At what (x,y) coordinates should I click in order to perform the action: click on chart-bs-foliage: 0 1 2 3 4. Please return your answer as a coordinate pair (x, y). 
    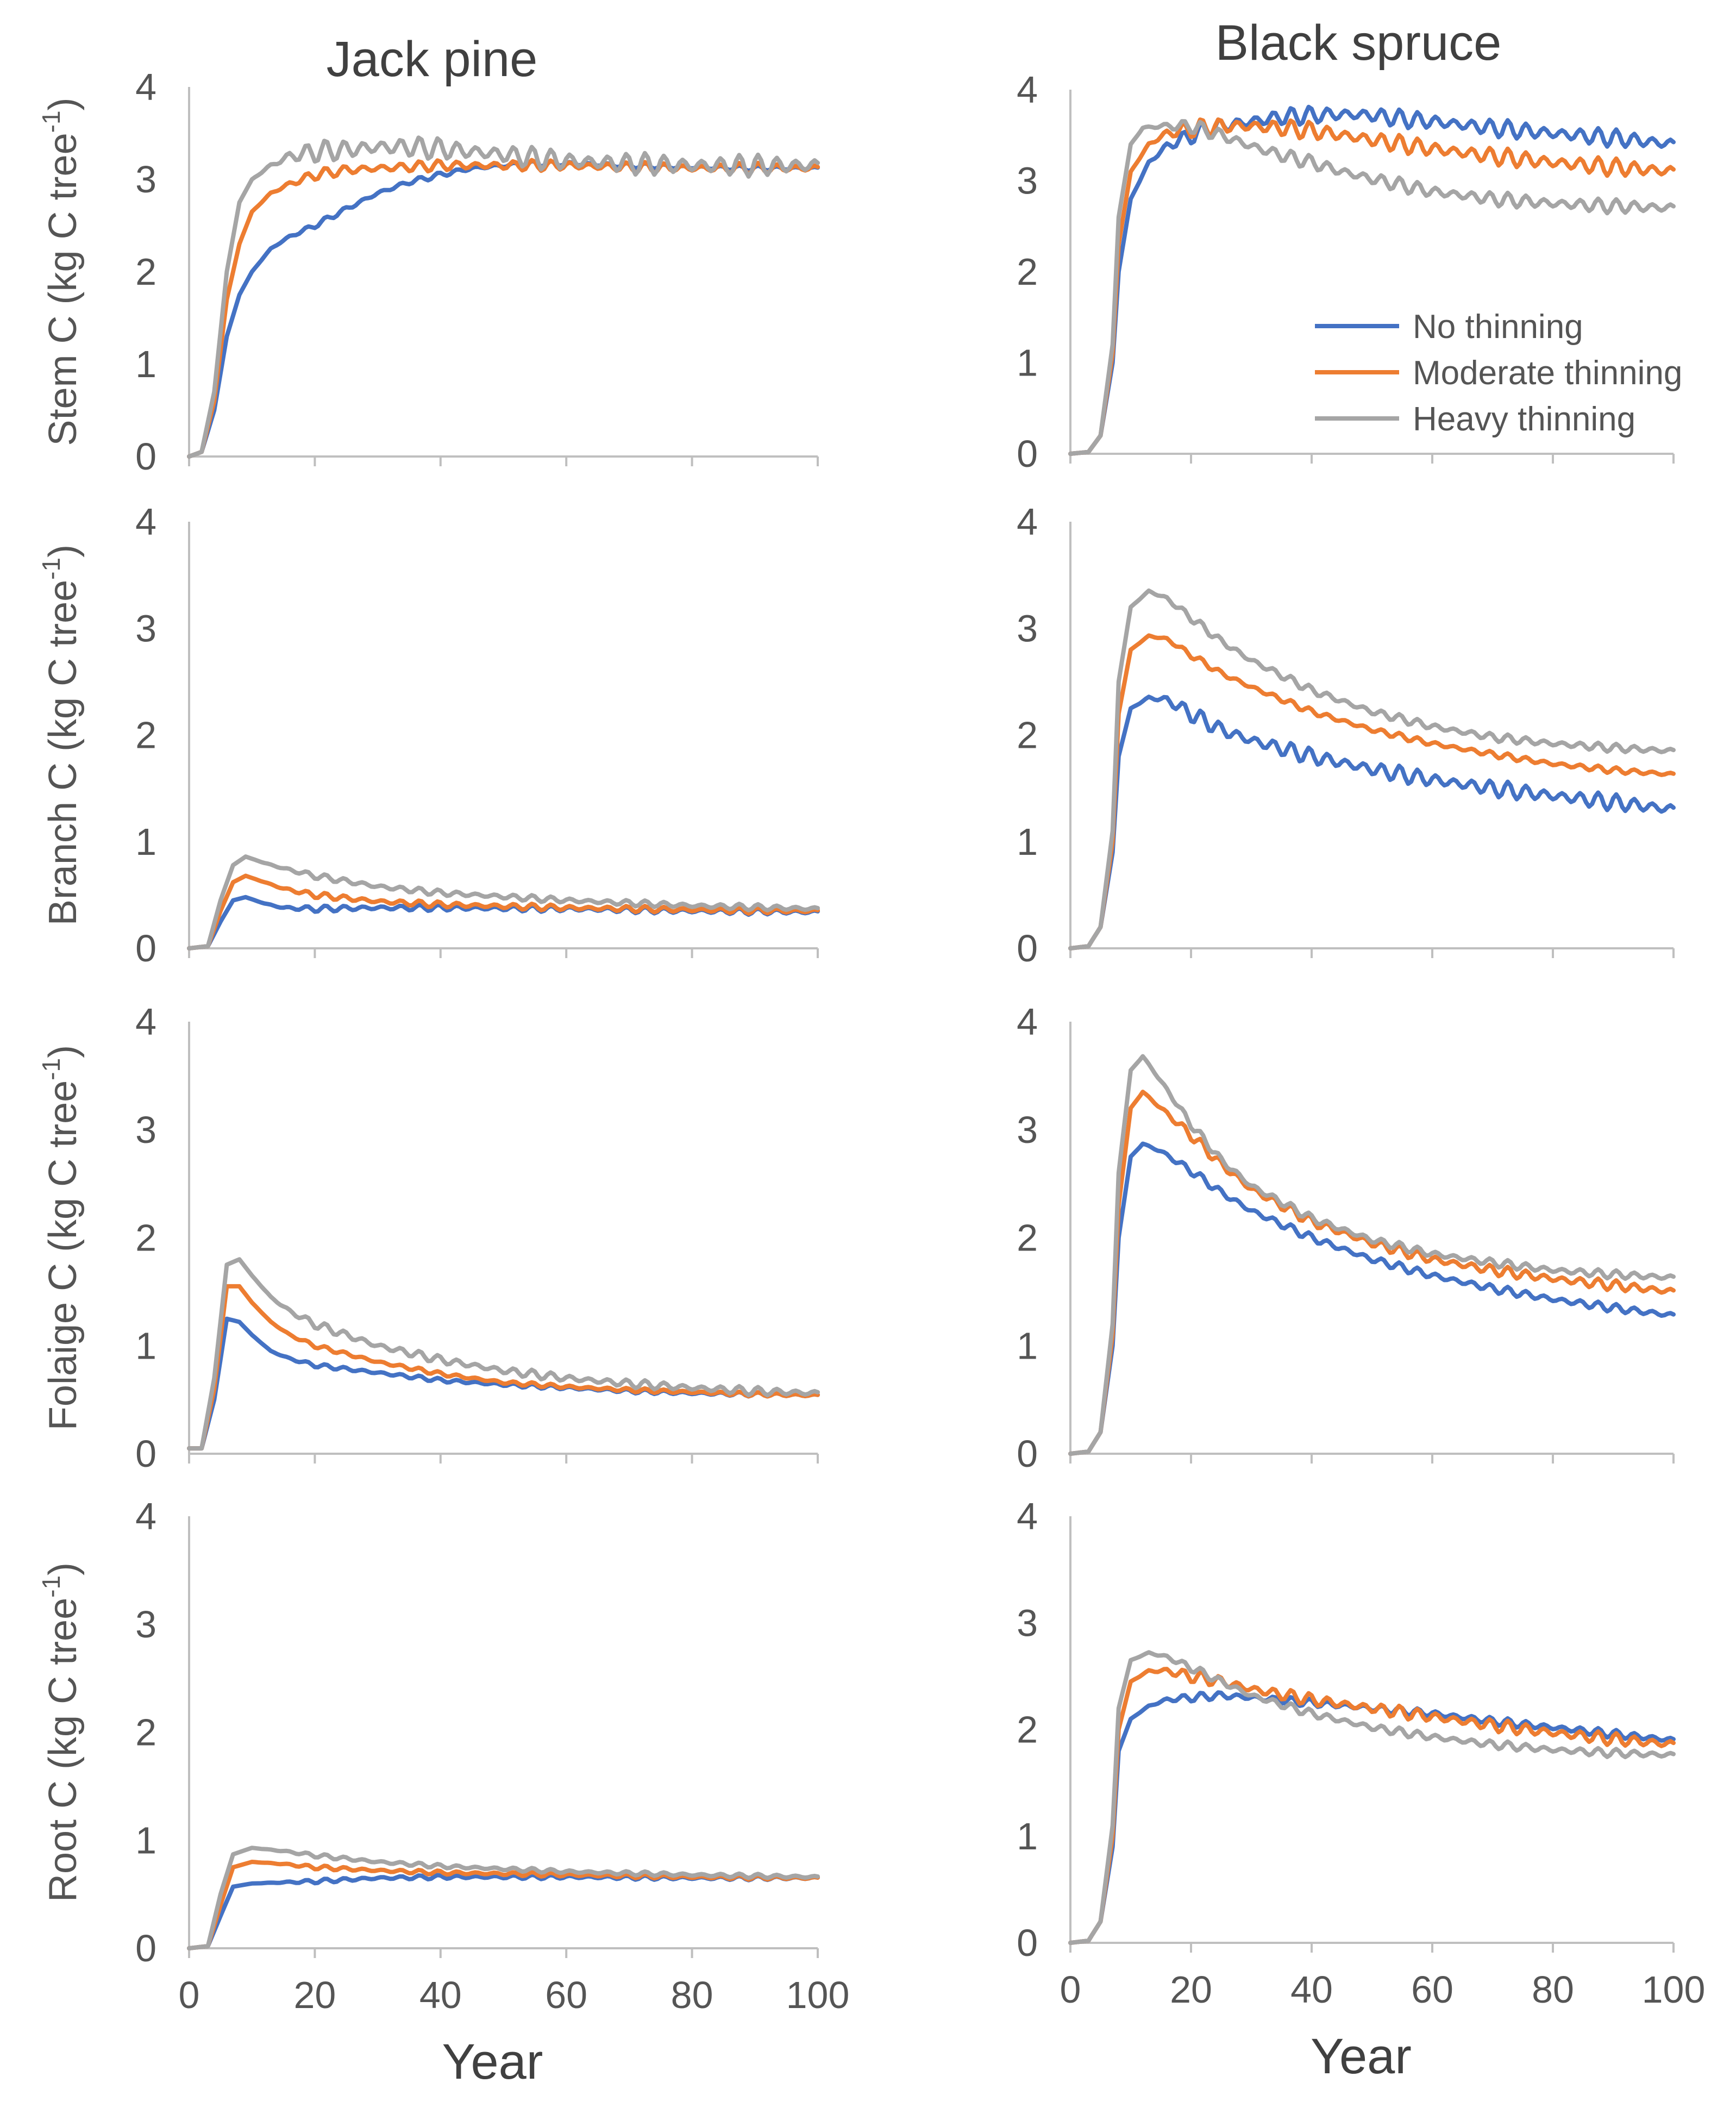
    Looking at the image, I should click on (1346, 1237).